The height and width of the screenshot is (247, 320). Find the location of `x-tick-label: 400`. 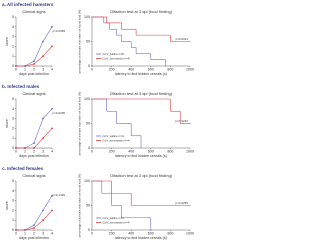

x-tick-label: 400 is located at coordinates (131, 69).